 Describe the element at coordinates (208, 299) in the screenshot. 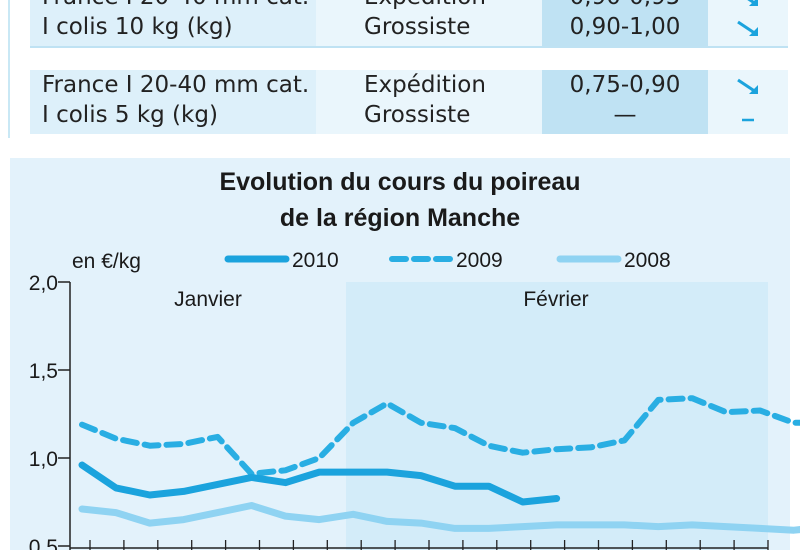

I see `period-label-janvier: Janvier` at that location.